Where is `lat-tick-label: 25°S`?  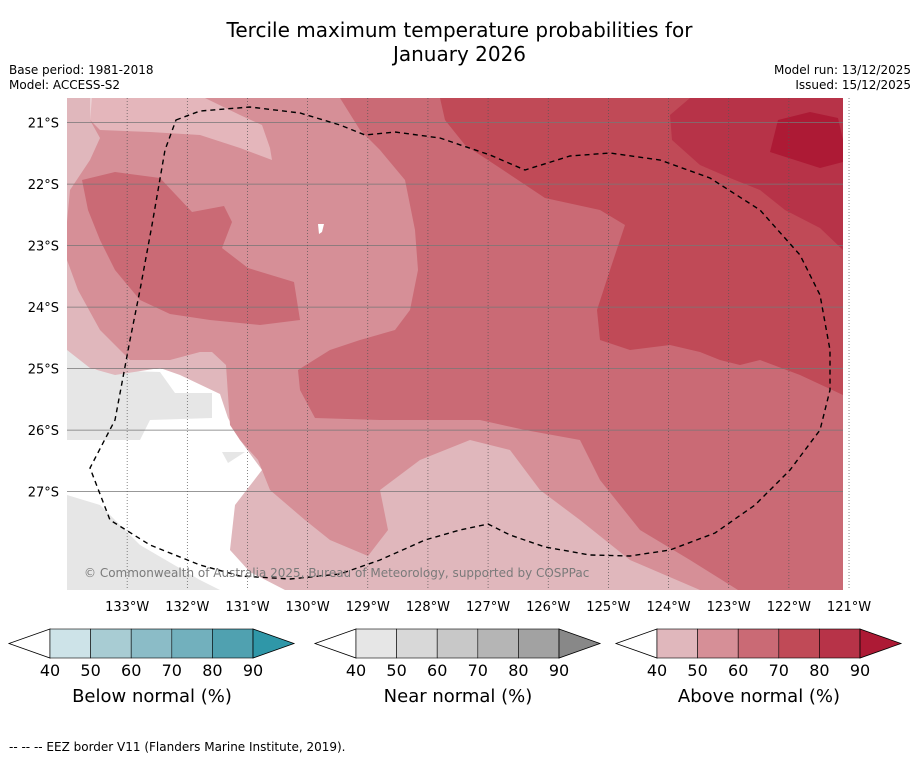 lat-tick-label: 25°S is located at coordinates (43, 370).